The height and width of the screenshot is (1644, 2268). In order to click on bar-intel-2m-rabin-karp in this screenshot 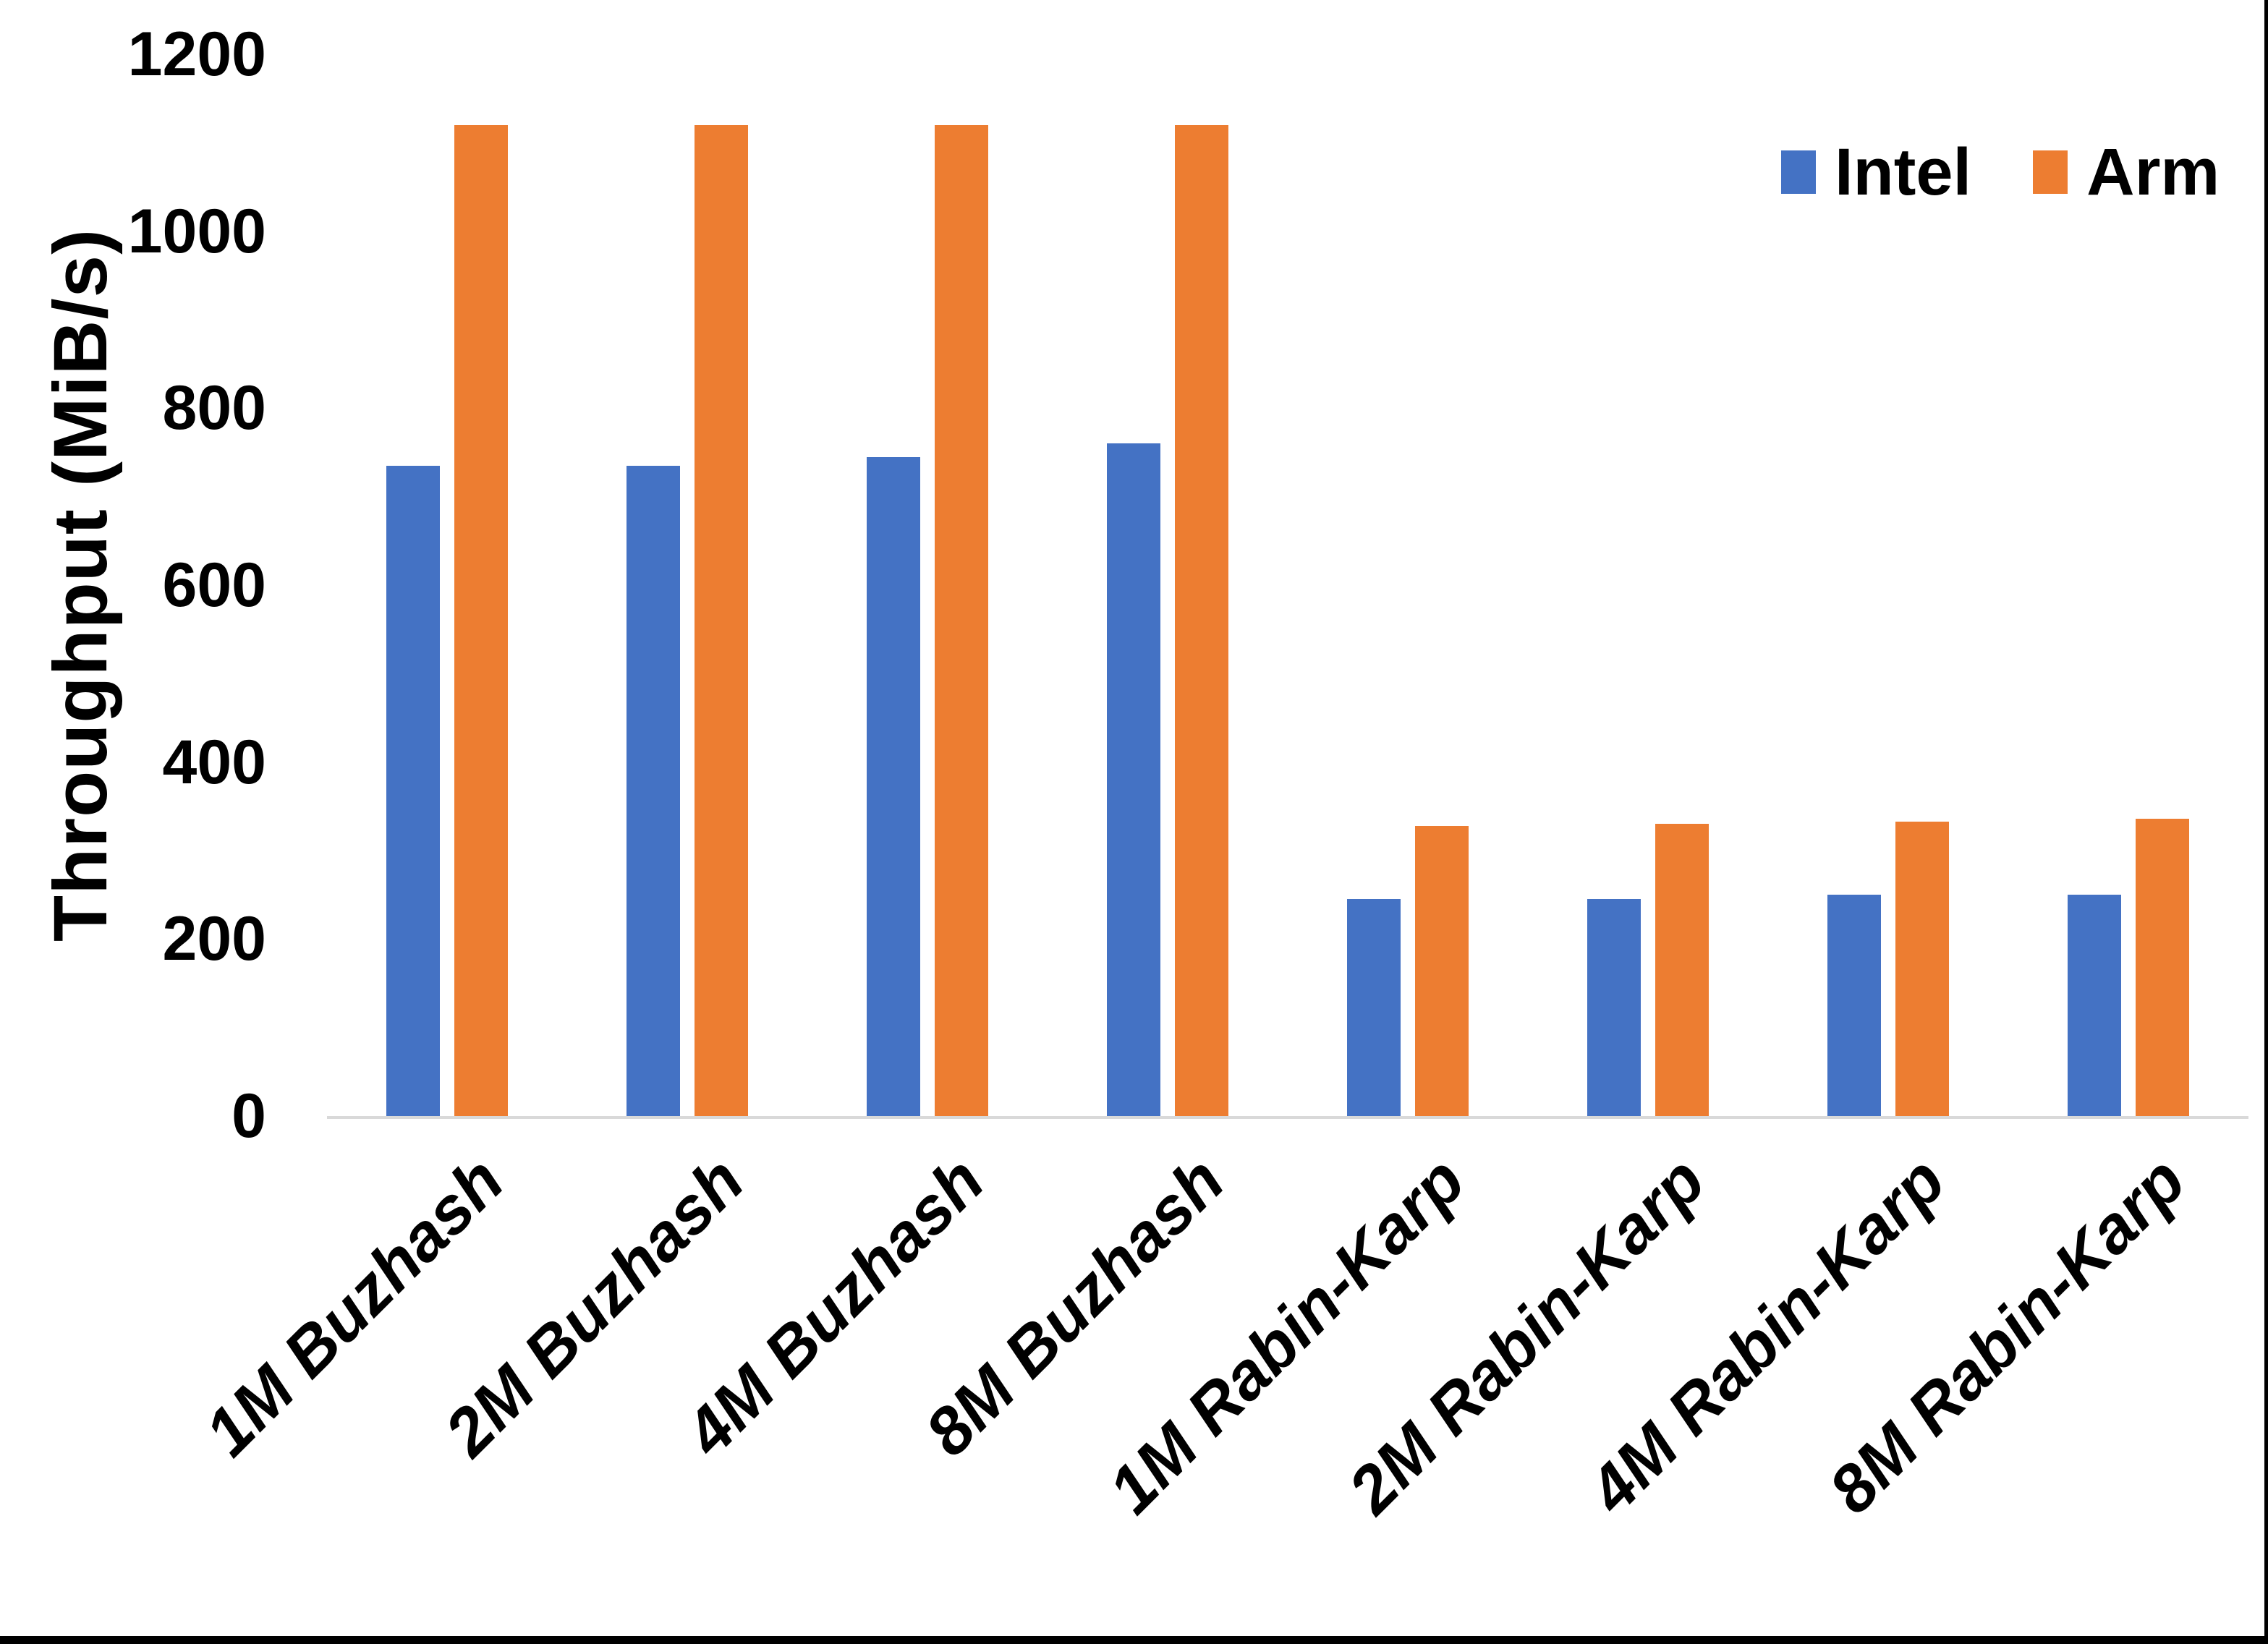, I will do `click(1614, 1007)`.